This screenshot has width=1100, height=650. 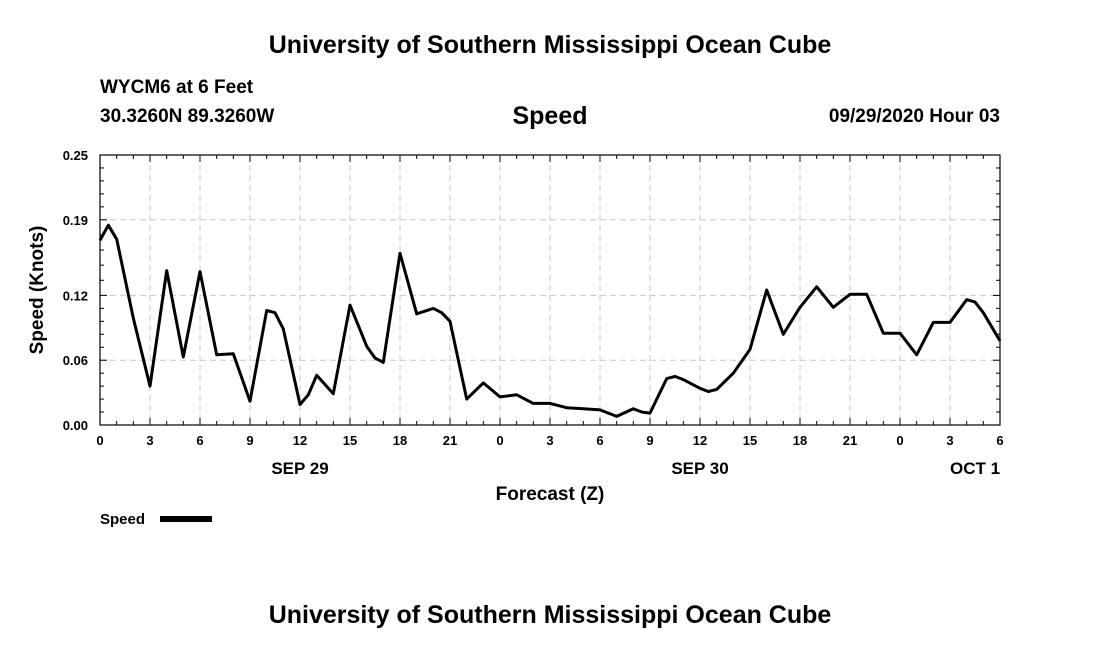 What do you see at coordinates (299, 468) in the screenshot?
I see `date-label: SEP 29` at bounding box center [299, 468].